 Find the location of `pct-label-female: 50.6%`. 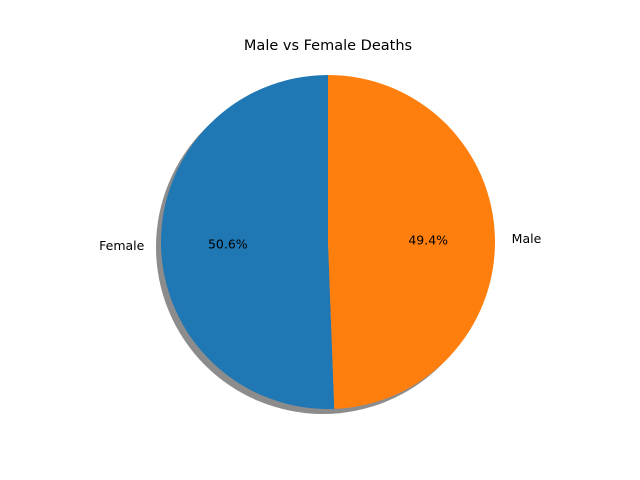

pct-label-female: 50.6% is located at coordinates (228, 243).